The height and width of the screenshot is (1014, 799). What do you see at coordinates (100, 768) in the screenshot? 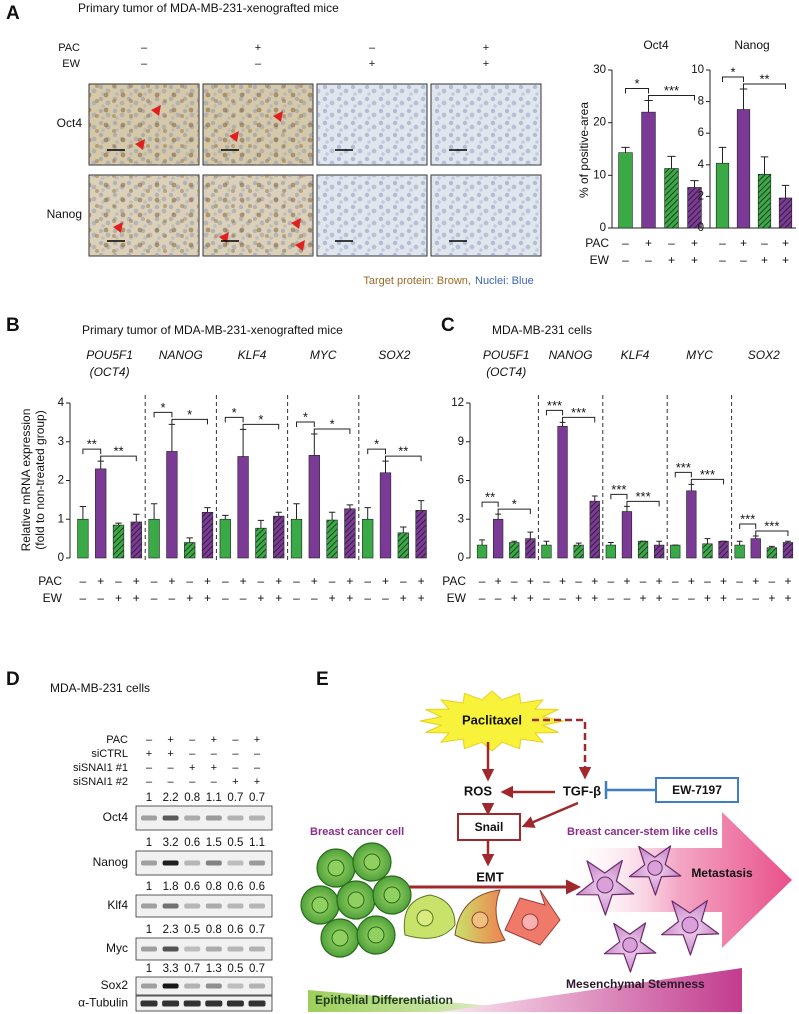
I see `condition-label: siSNAI1 #1` at bounding box center [100, 768].